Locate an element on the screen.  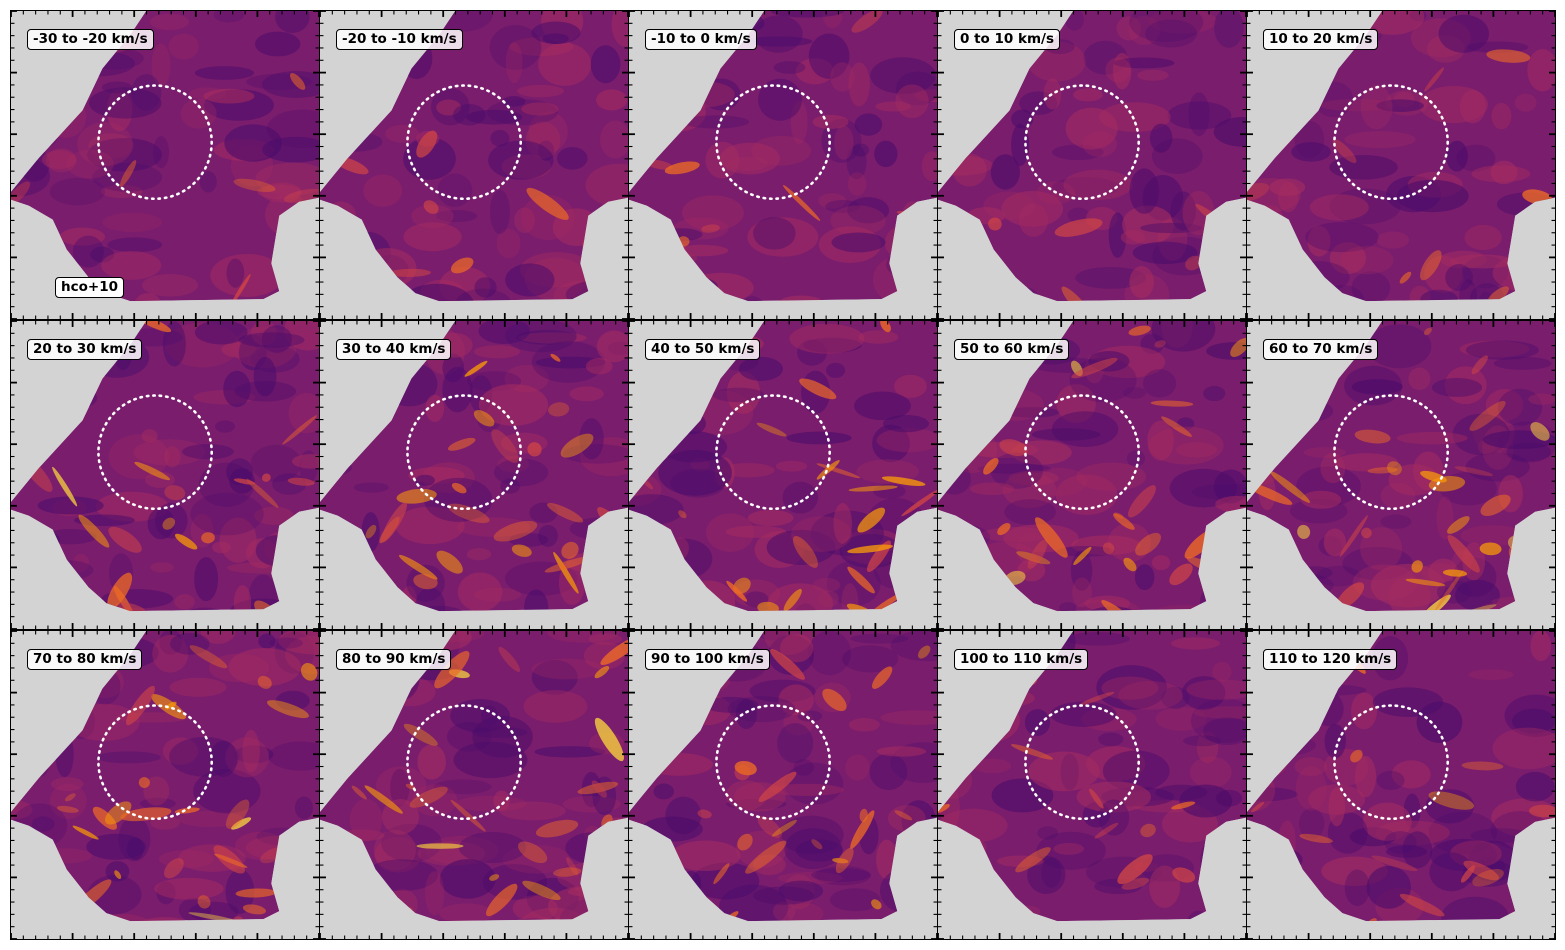
channel-panel: 0 to 10 km/s is located at coordinates (1092, 165).